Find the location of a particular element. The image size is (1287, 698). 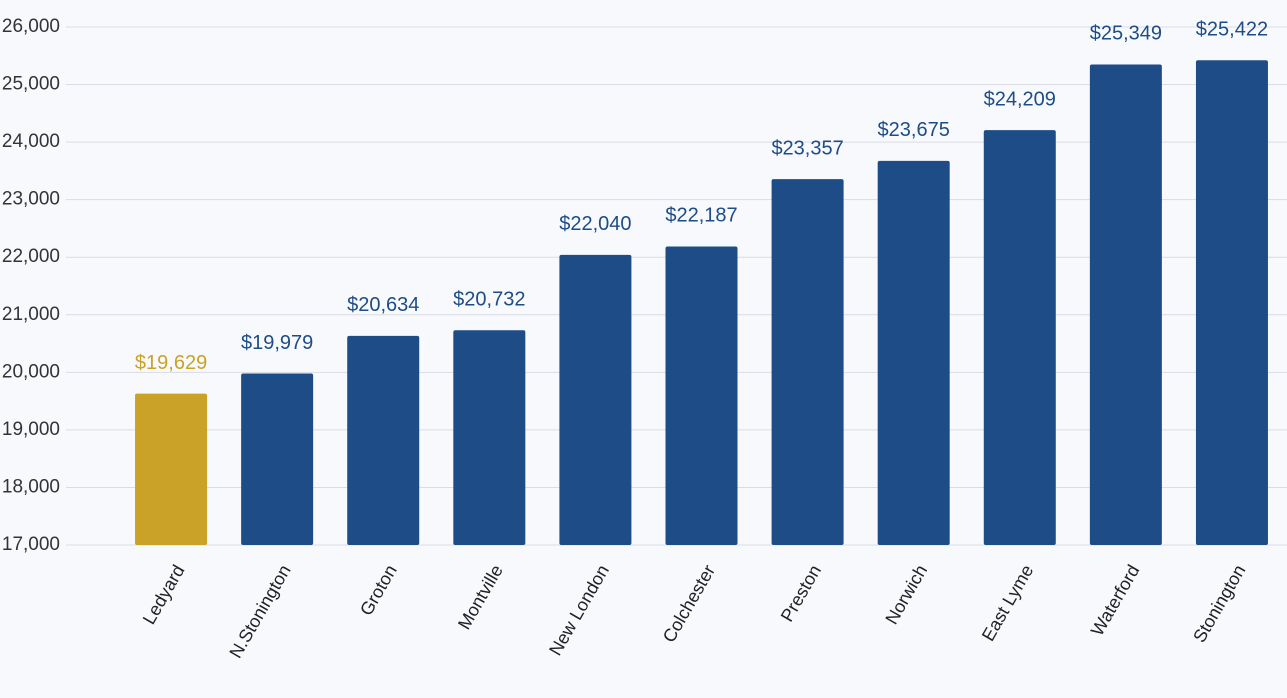

value-label: $19,979 is located at coordinates (277, 343).